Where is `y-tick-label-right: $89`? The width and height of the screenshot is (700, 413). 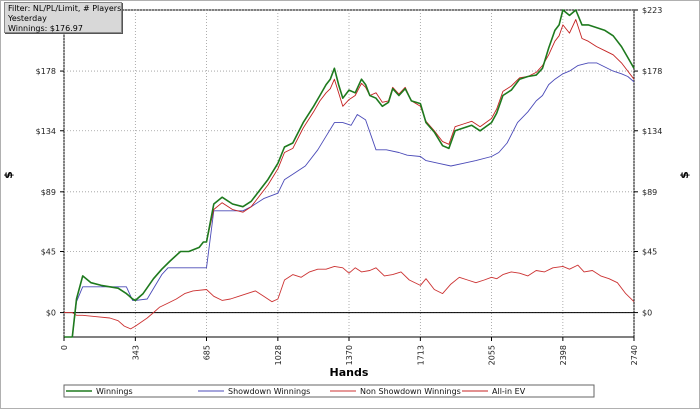 y-tick-label-right: $89 is located at coordinates (649, 192).